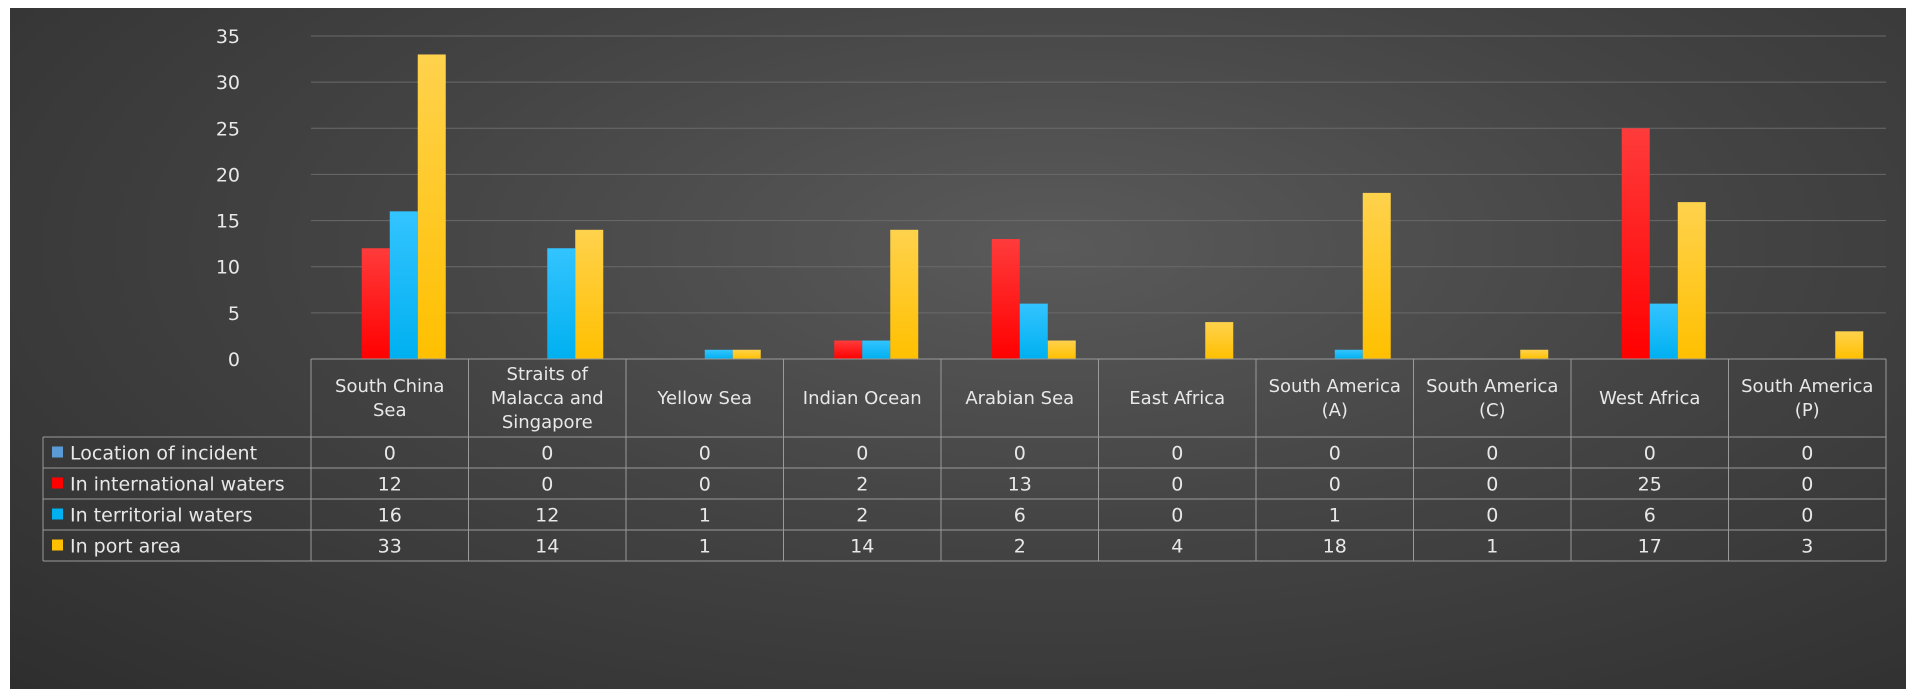 The image size is (1916, 697). I want to click on table-cell-value: 4, so click(1177, 547).